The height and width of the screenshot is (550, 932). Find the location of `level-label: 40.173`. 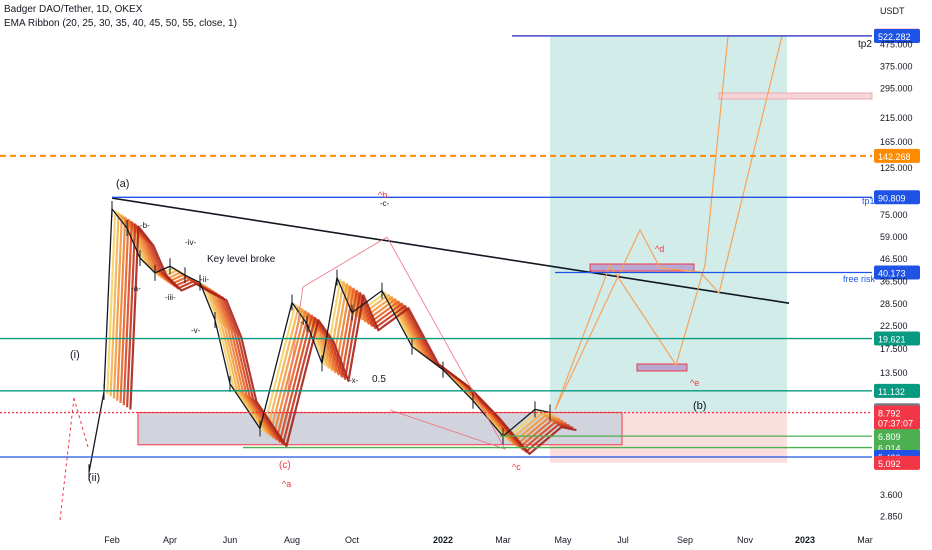

level-label: 40.173 is located at coordinates (892, 273).